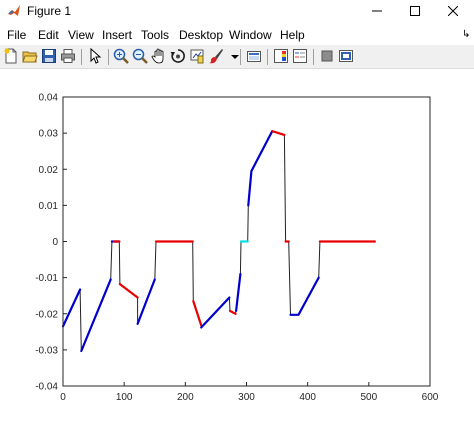 Image resolution: width=474 pixels, height=424 pixels. What do you see at coordinates (117, 35) in the screenshot?
I see `menu-insert: Insert` at bounding box center [117, 35].